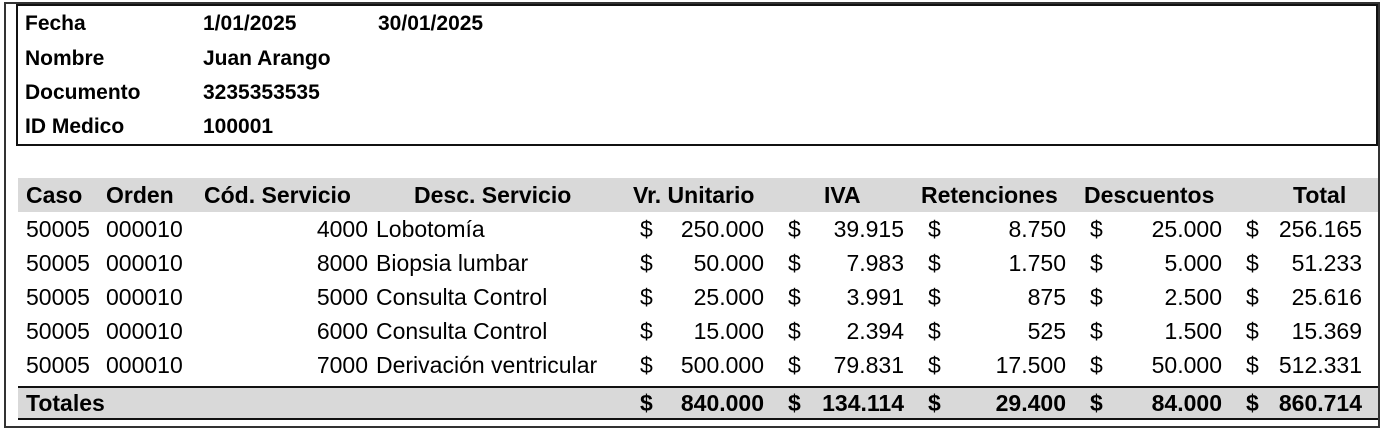 Image resolution: width=1384 pixels, height=434 pixels. I want to click on cell-retenciones: 1.750, so click(1037, 263).